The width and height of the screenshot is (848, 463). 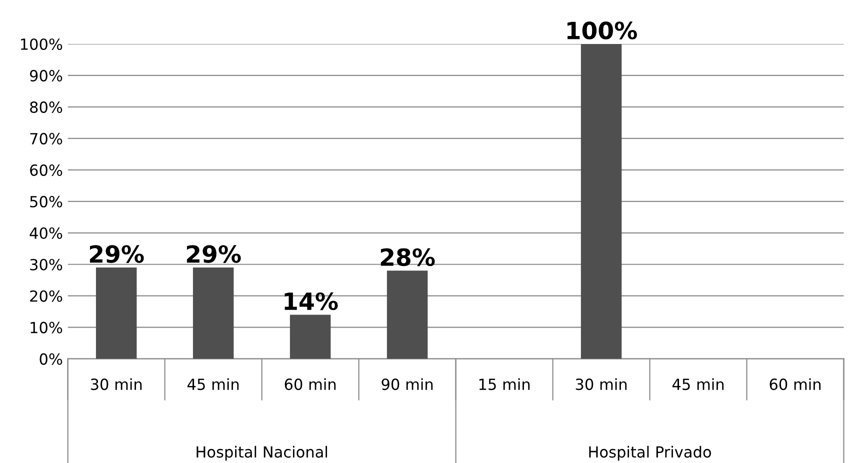 I want to click on y-tick-label: 70%, so click(x=46, y=138).